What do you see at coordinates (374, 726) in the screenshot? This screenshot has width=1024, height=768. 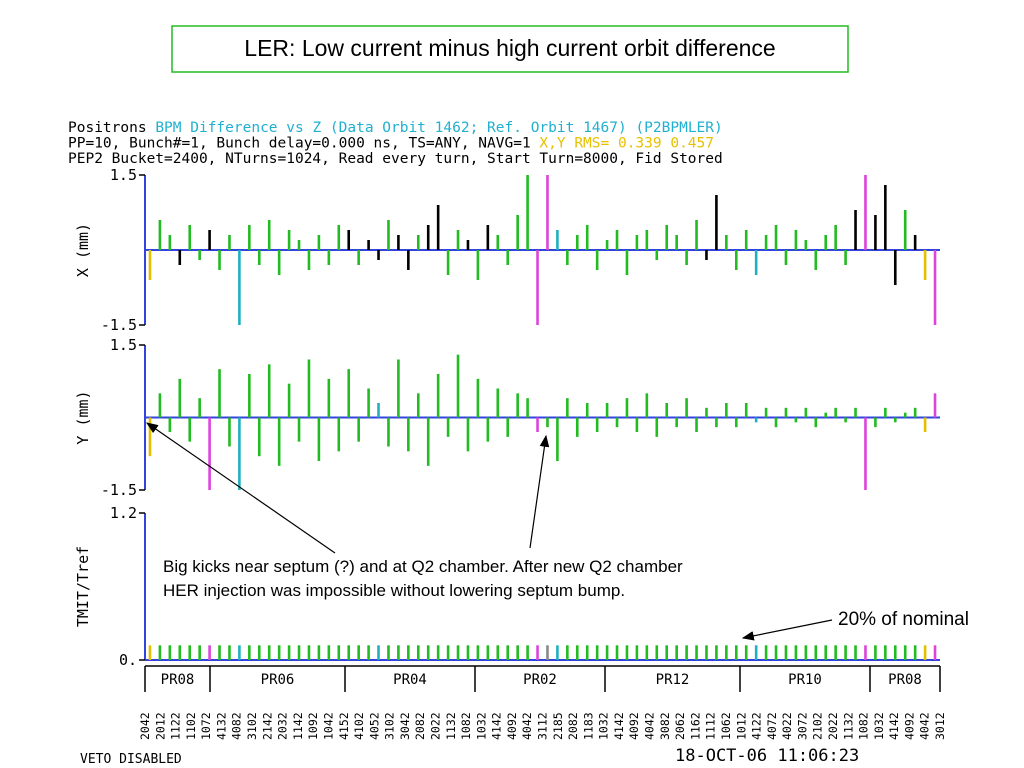 I see `bpm-label: 4052` at bounding box center [374, 726].